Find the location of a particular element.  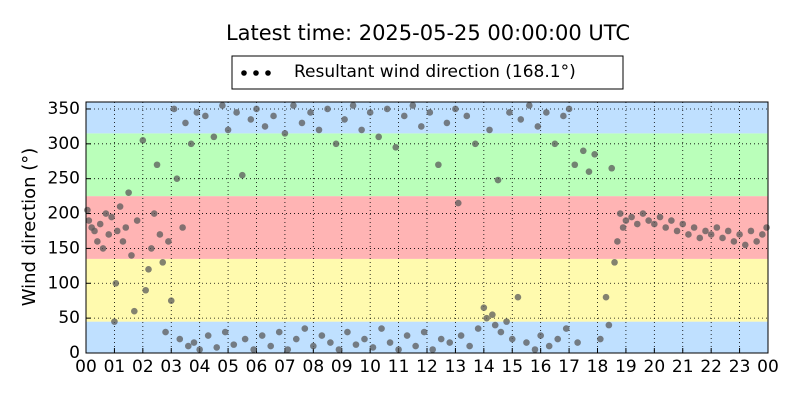

y-tick-label: 350 is located at coordinates (64, 109).